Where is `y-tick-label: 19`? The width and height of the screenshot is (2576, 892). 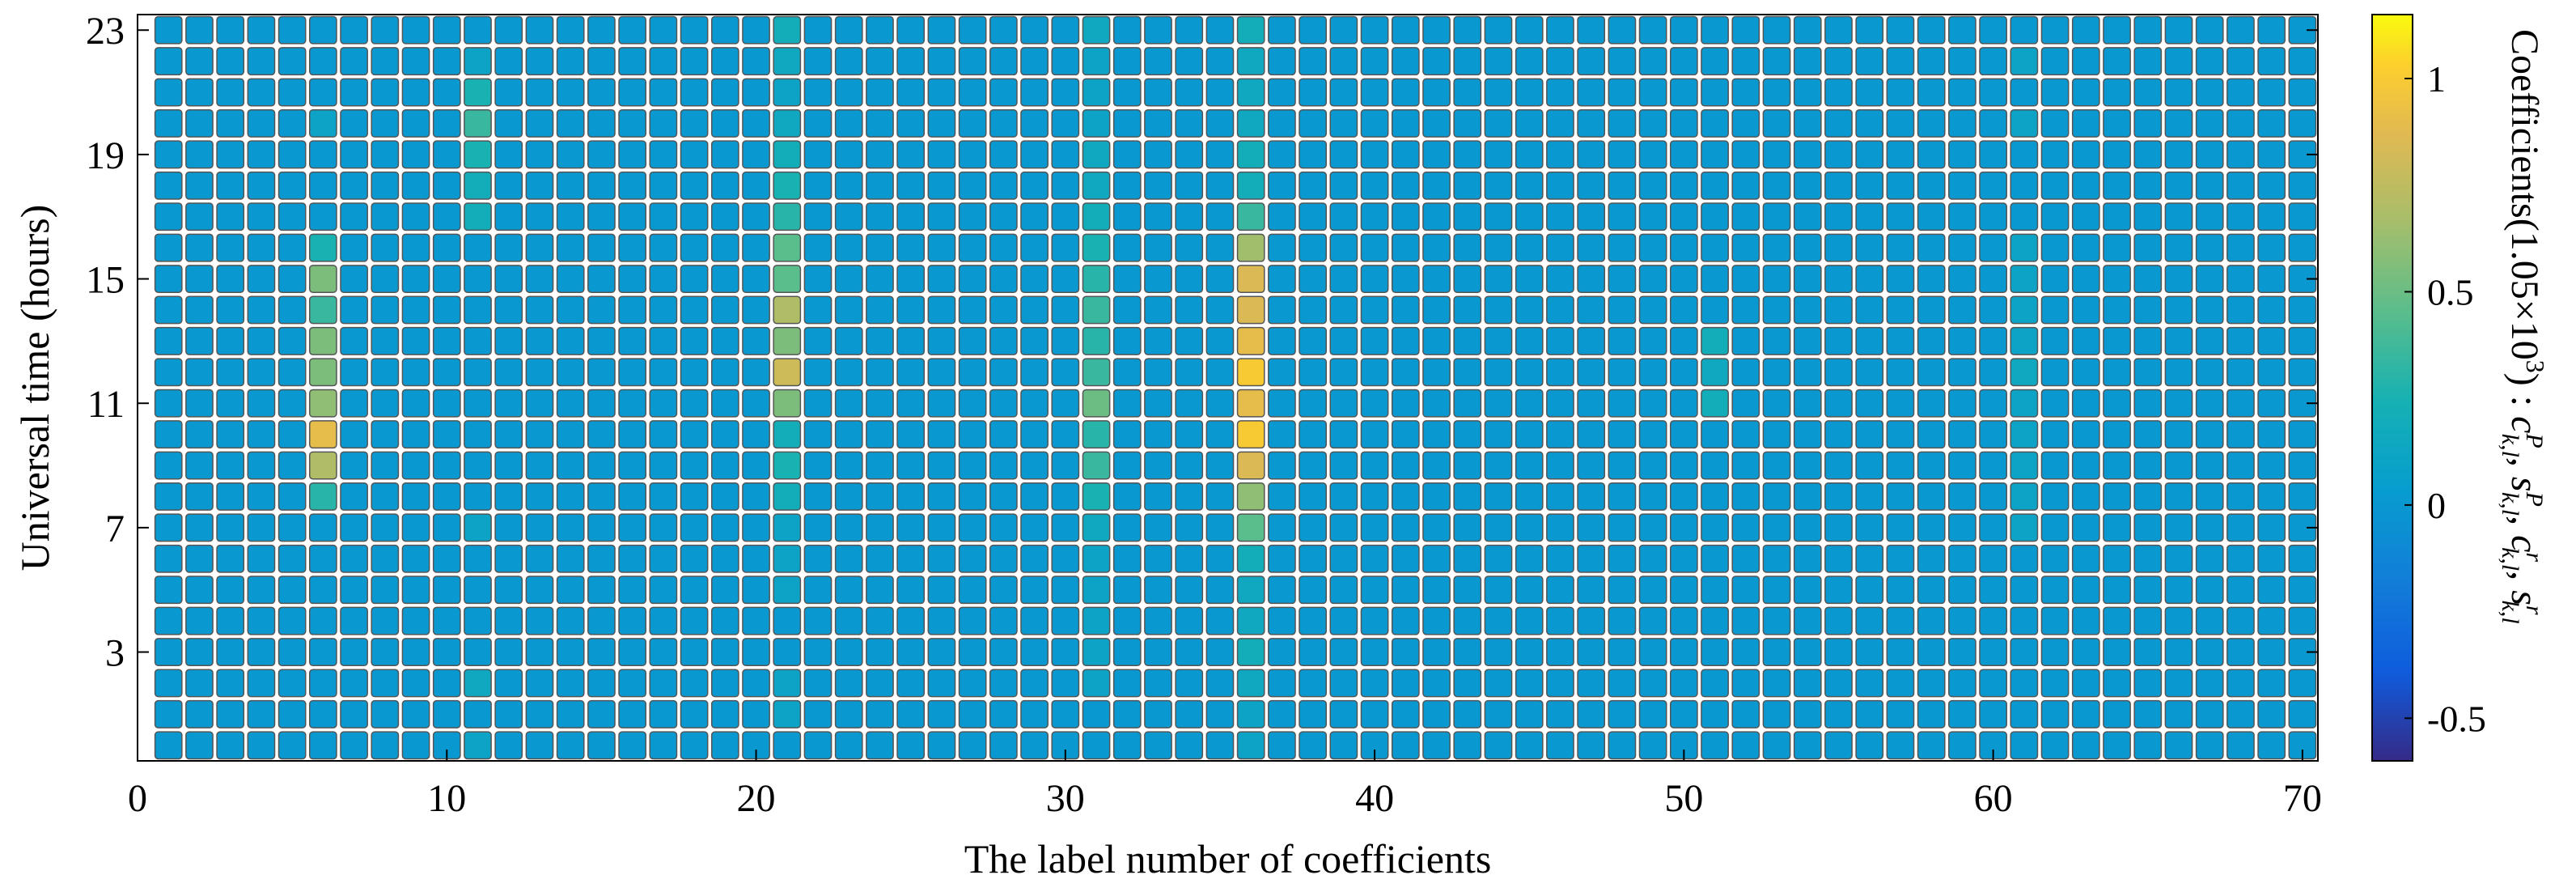 y-tick-label: 19 is located at coordinates (105, 155).